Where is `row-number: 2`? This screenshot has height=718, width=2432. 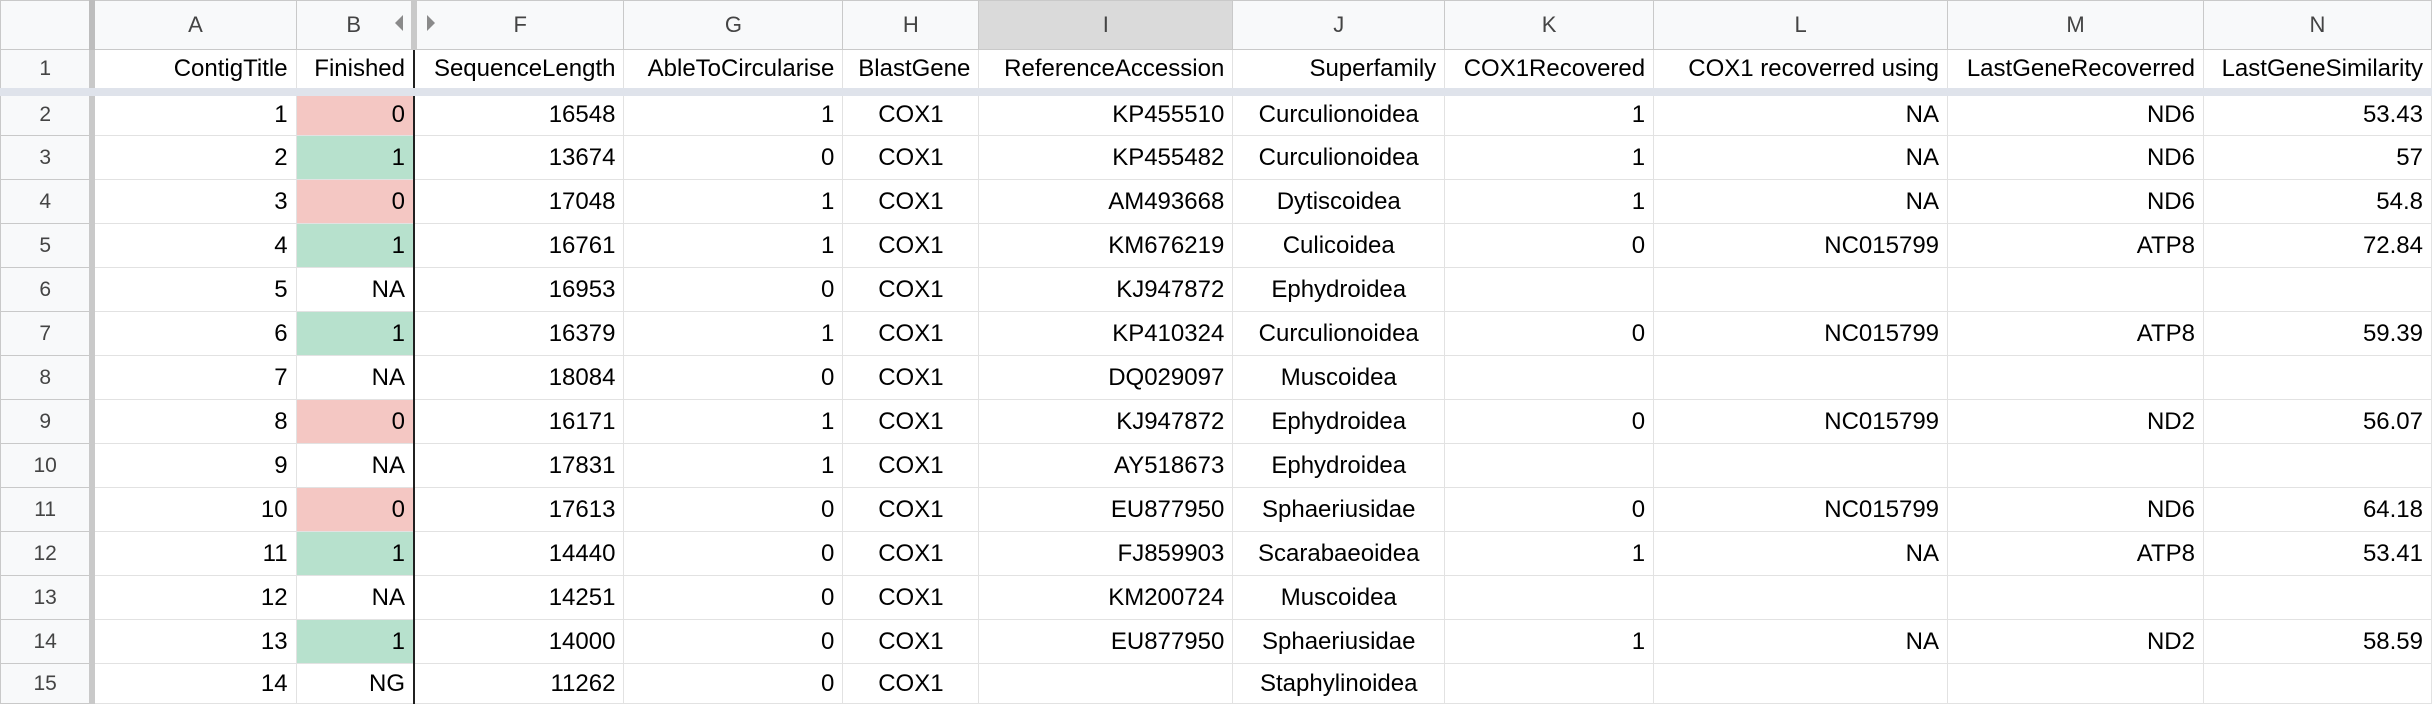
row-number: 2 is located at coordinates (48, 113).